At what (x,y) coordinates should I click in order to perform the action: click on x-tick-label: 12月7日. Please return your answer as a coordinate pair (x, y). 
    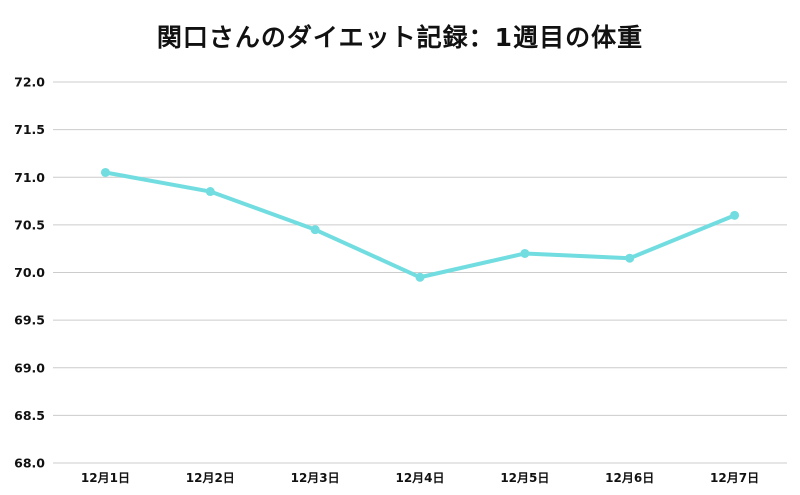
    Looking at the image, I should click on (734, 478).